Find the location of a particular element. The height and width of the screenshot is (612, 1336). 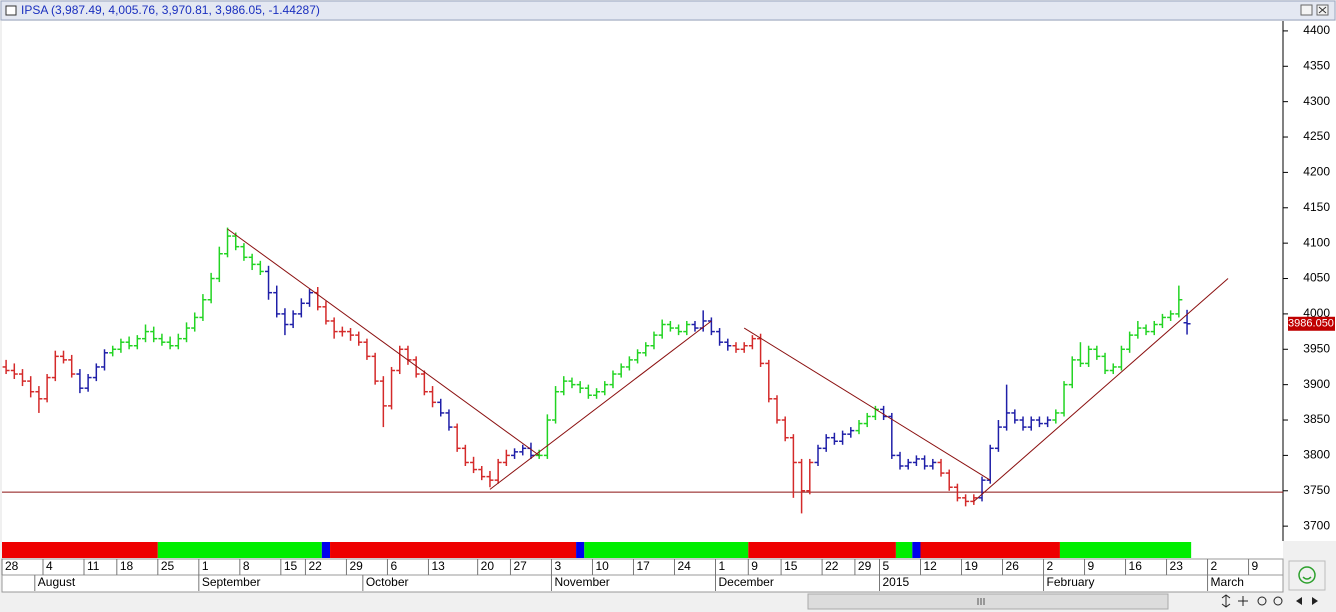

month-tick-label: March is located at coordinates (1227, 582).